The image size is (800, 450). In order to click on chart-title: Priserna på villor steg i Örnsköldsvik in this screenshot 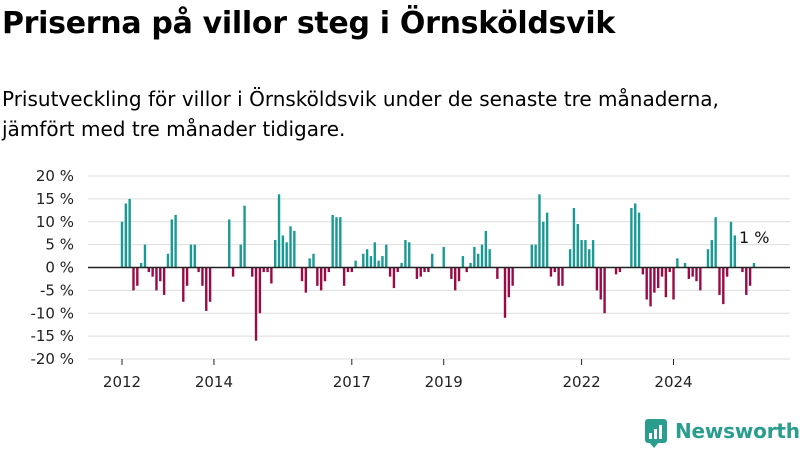, I will do `click(308, 23)`.